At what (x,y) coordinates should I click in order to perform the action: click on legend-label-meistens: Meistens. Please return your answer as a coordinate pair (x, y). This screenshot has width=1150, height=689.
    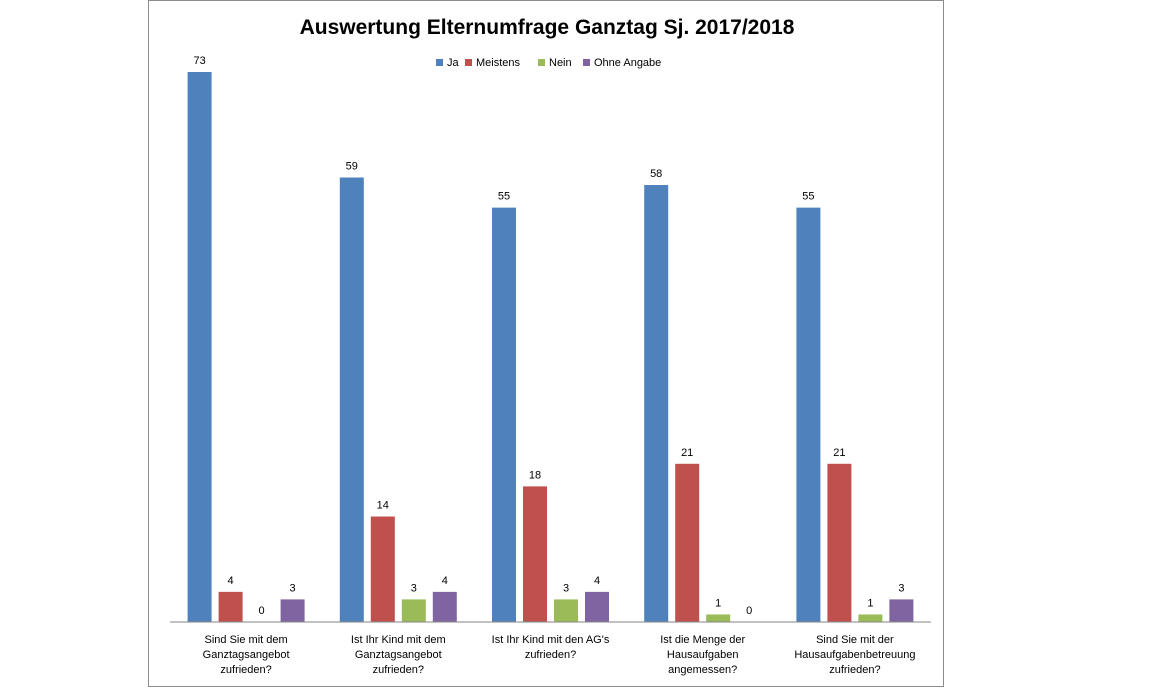
    Looking at the image, I should click on (498, 63).